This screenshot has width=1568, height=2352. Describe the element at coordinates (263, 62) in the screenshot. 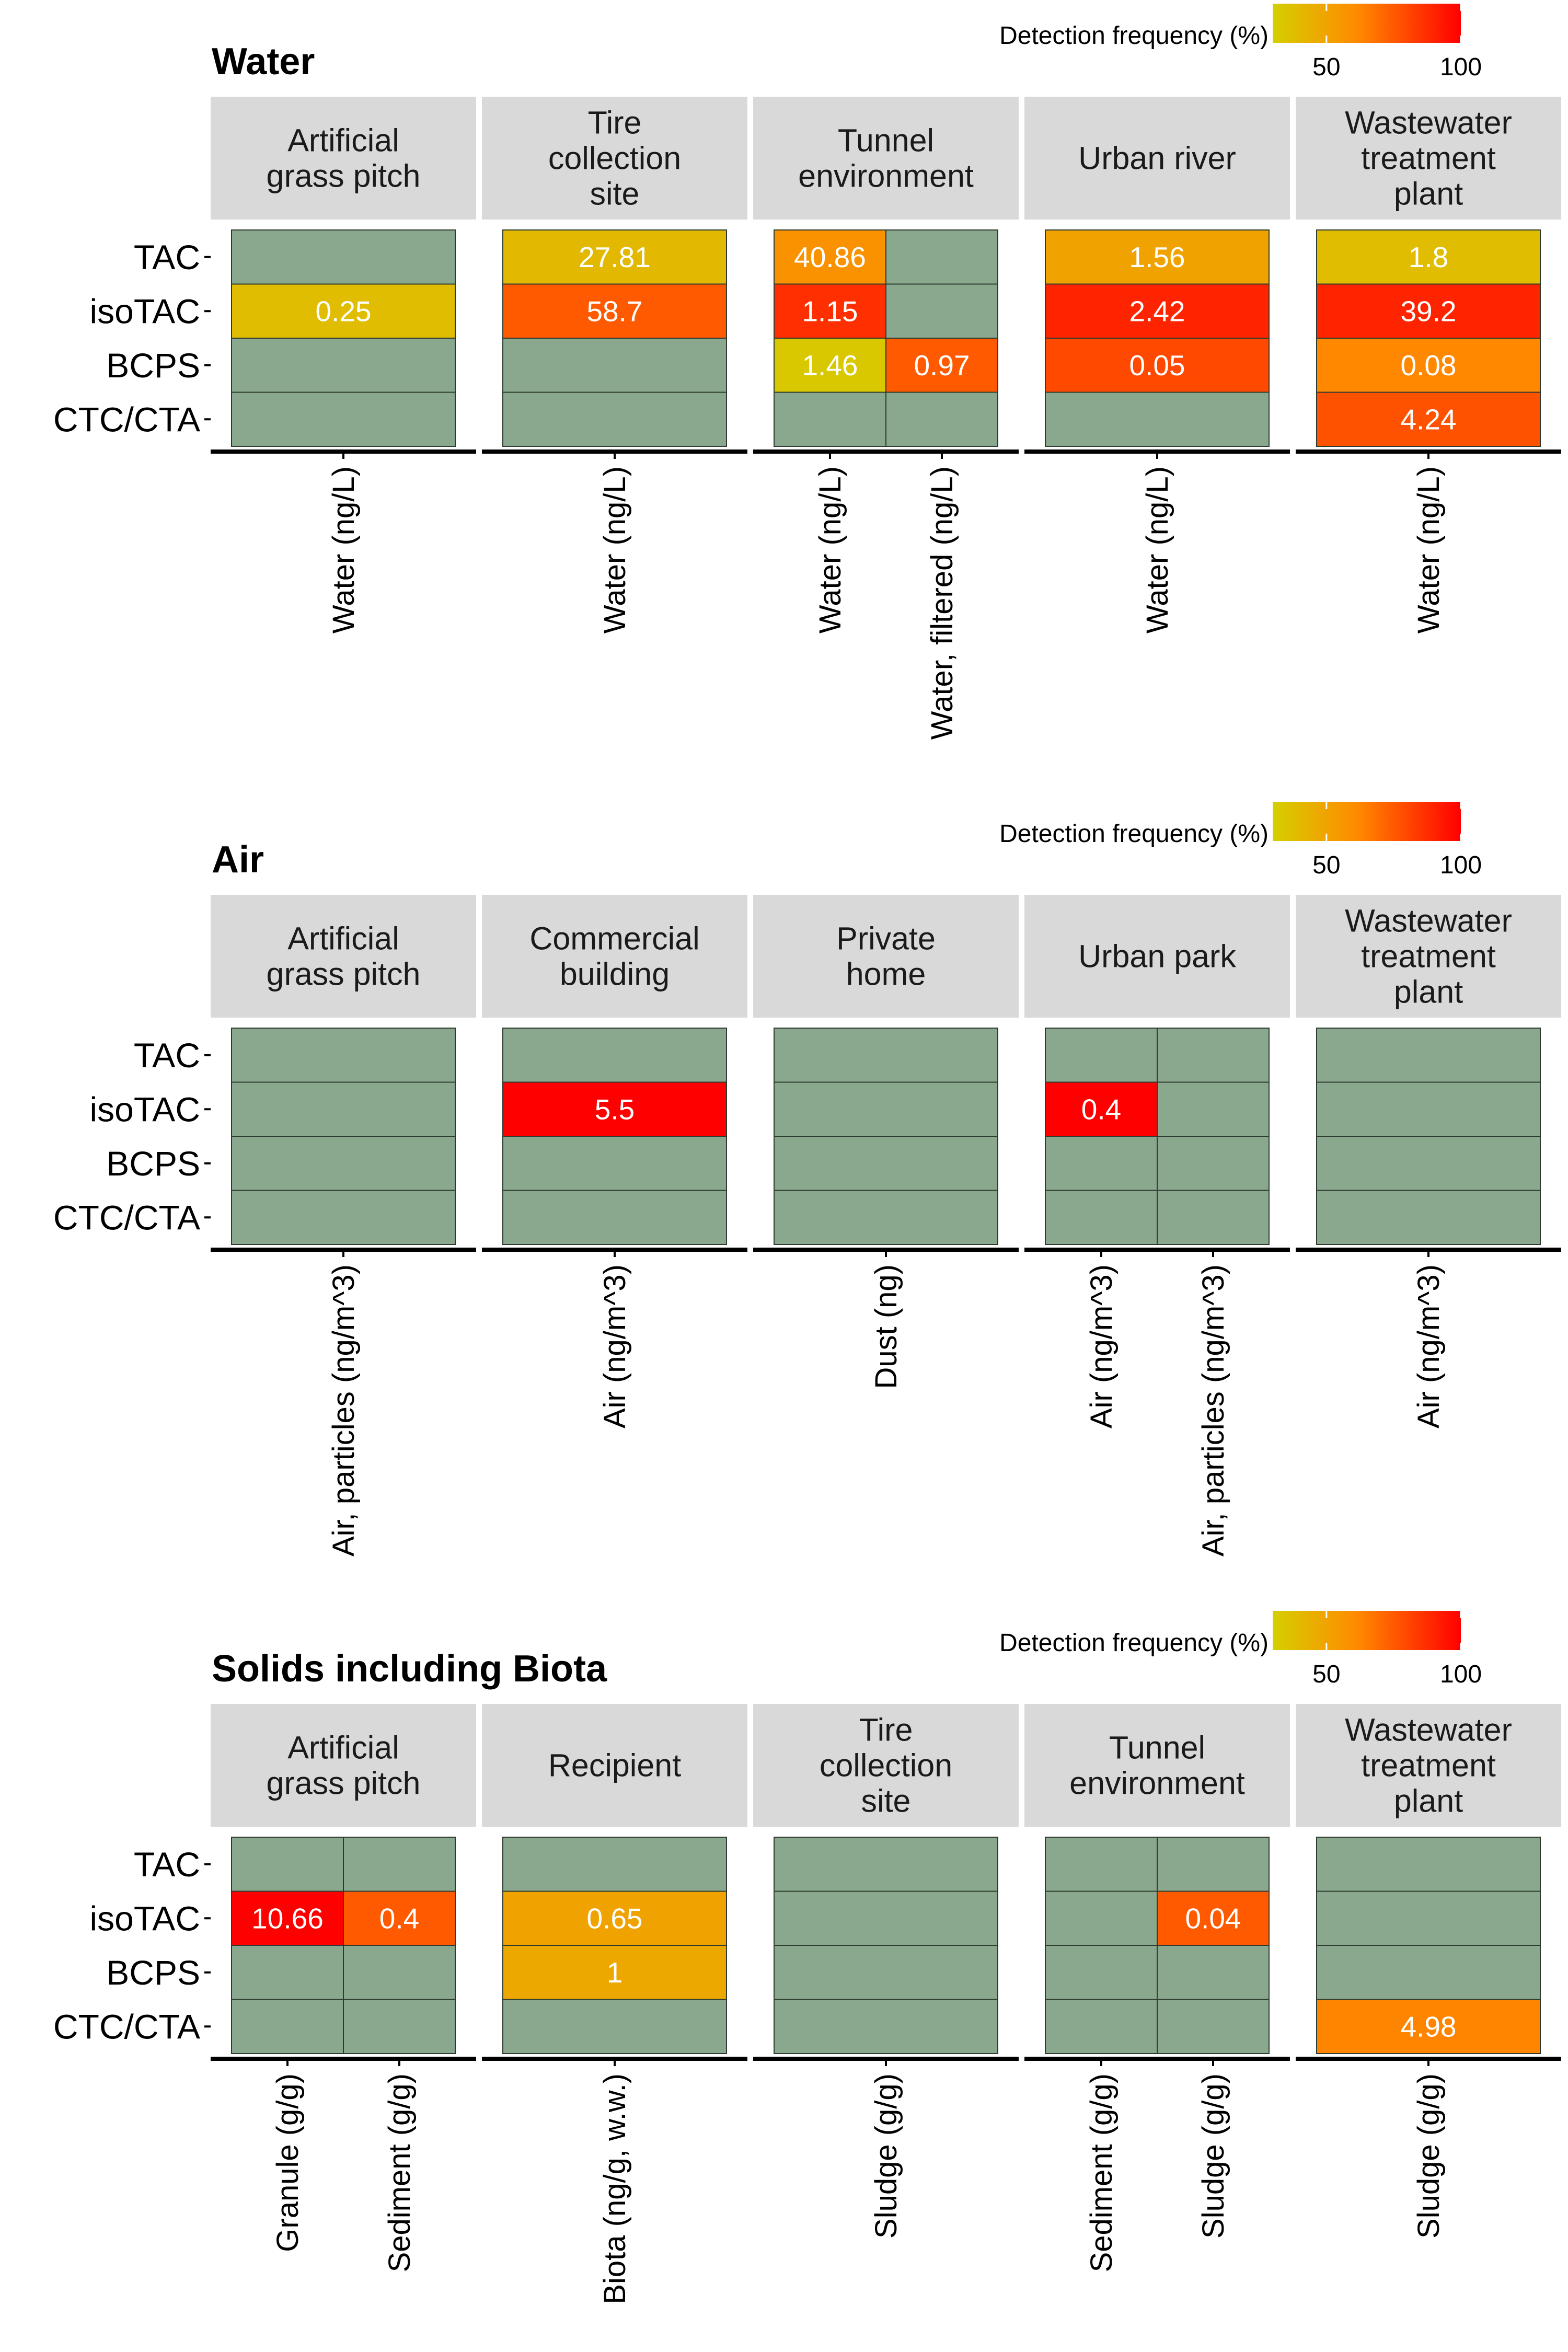

I see `panel-title: Water` at that location.